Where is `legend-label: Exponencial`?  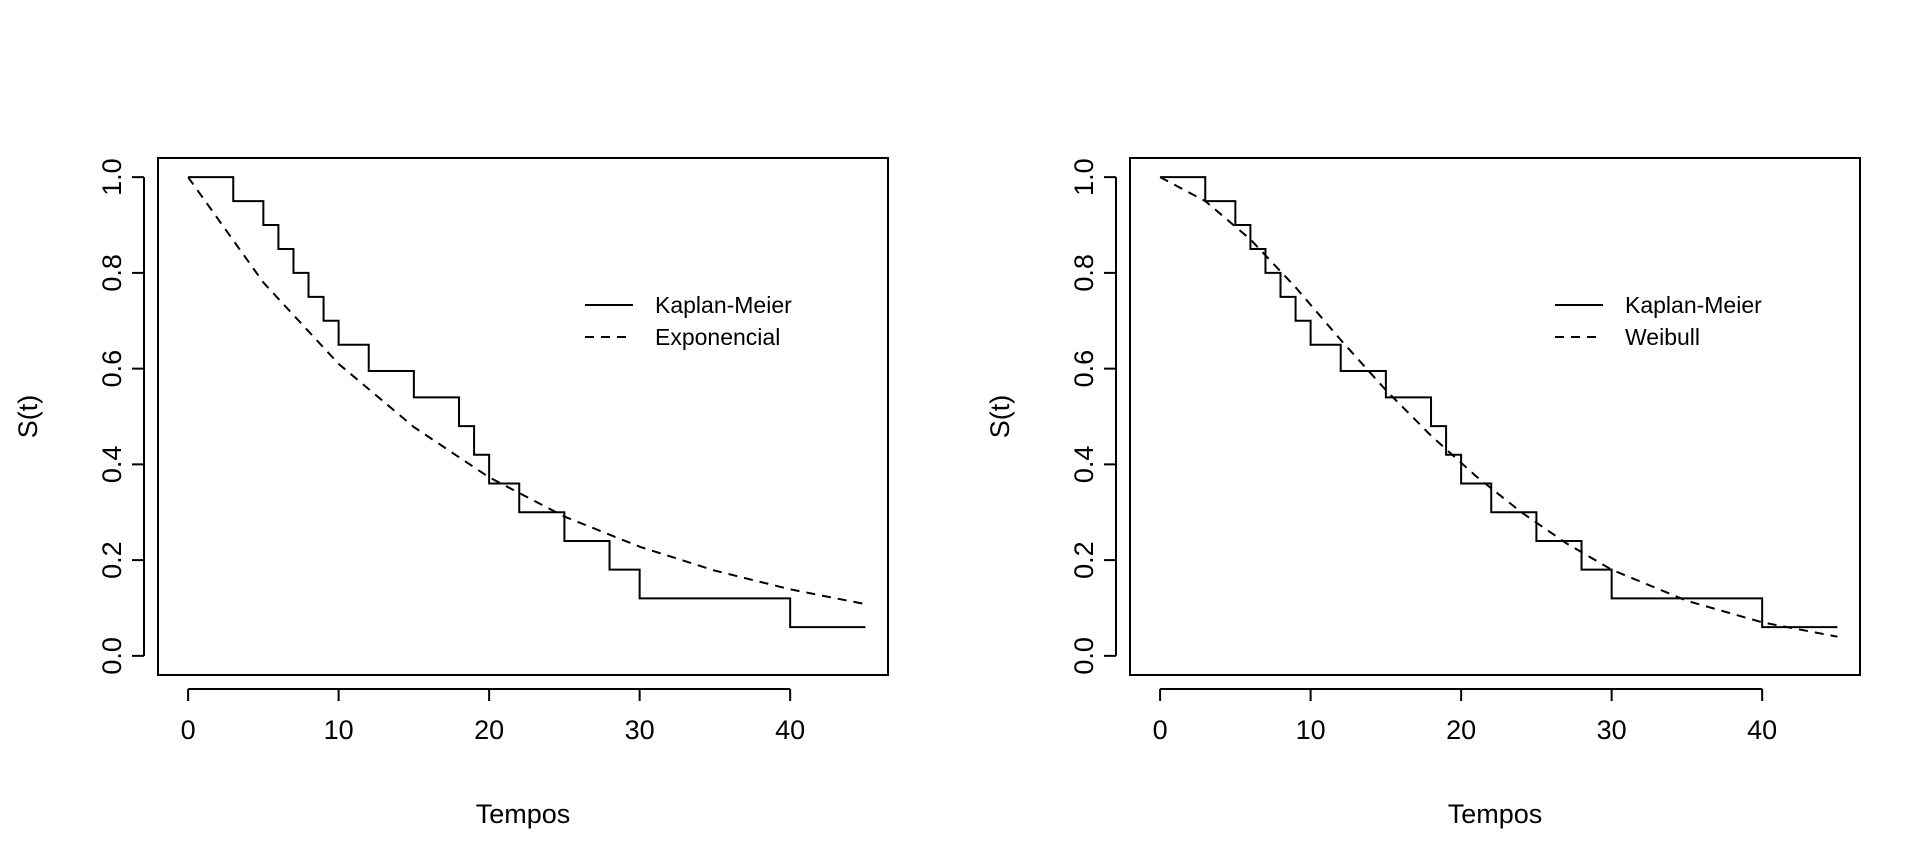 legend-label: Exponencial is located at coordinates (717, 337).